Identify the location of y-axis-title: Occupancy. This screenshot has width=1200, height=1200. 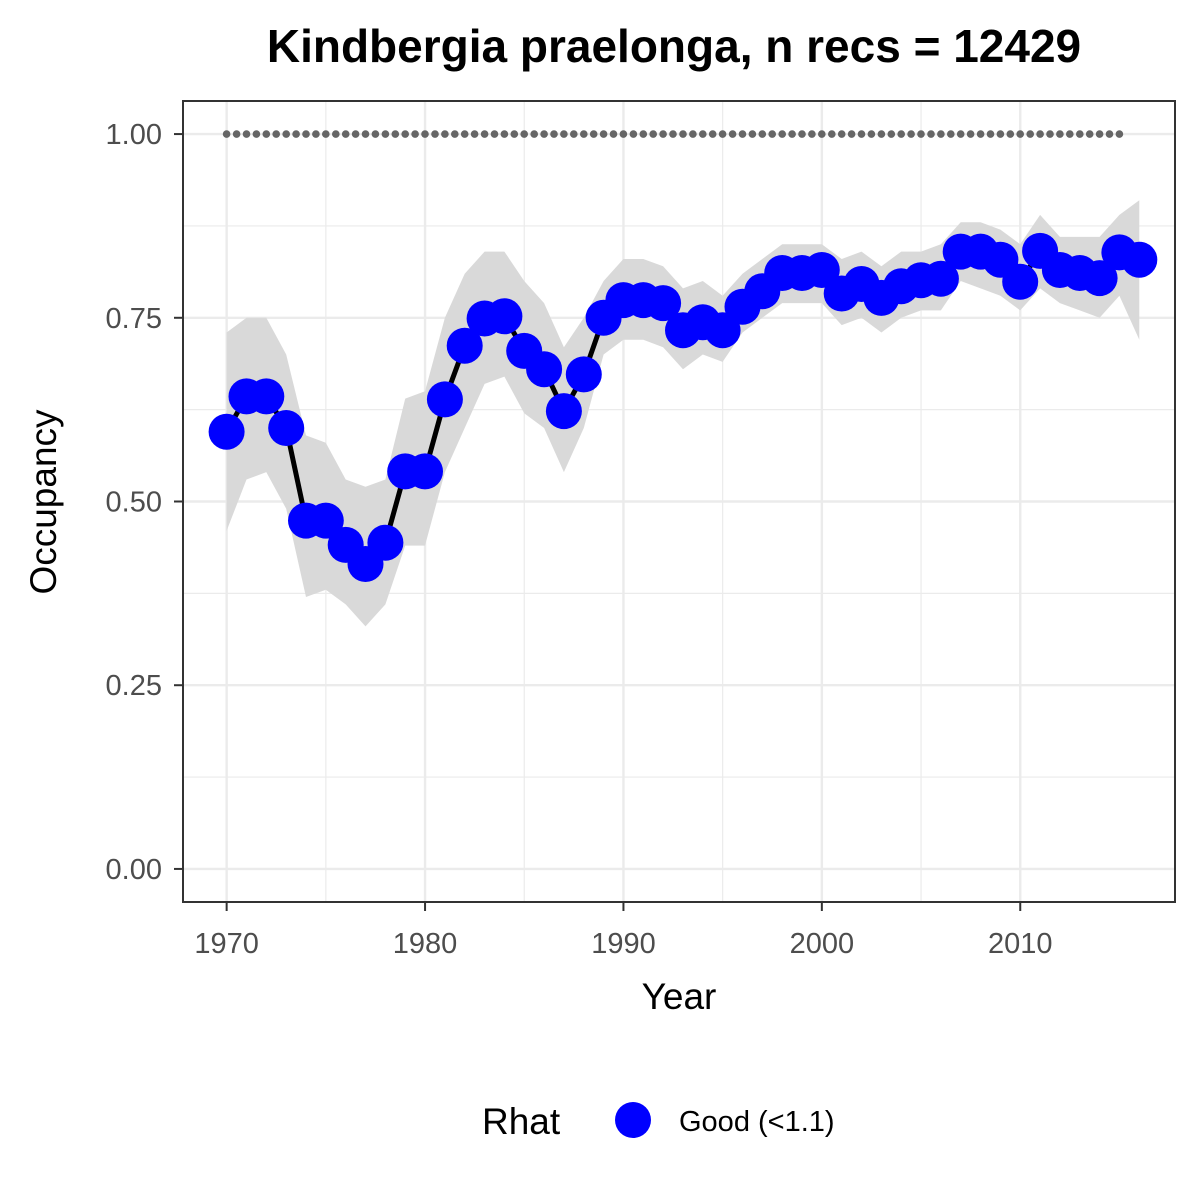
(43, 502).